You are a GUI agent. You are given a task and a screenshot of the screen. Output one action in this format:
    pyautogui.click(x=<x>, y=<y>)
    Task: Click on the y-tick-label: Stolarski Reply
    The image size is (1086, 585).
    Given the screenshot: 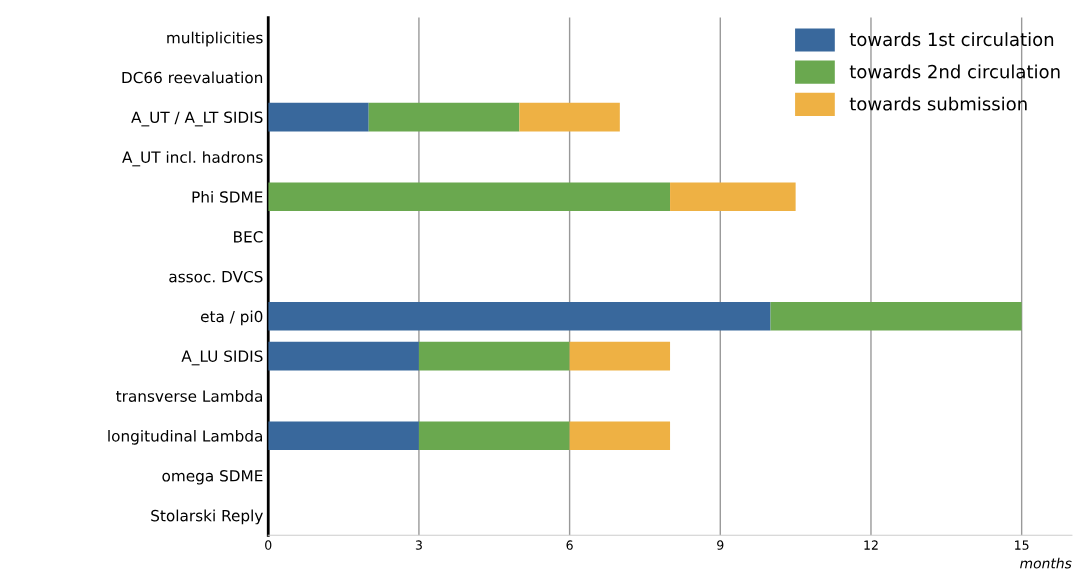 What is the action you would take?
    pyautogui.click(x=207, y=517)
    